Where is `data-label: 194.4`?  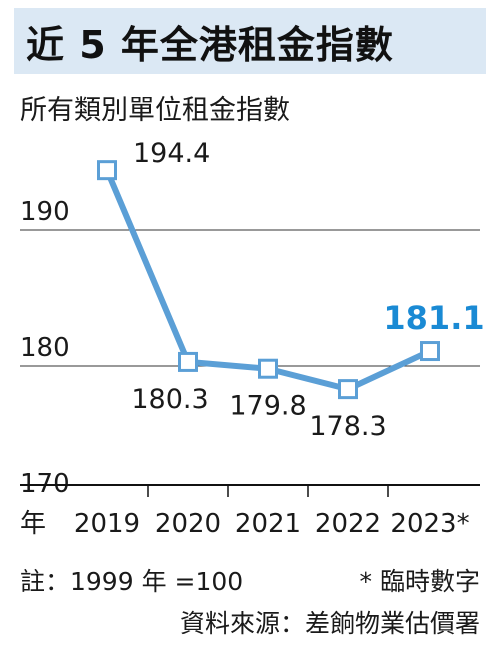 data-label: 194.4 is located at coordinates (171, 153).